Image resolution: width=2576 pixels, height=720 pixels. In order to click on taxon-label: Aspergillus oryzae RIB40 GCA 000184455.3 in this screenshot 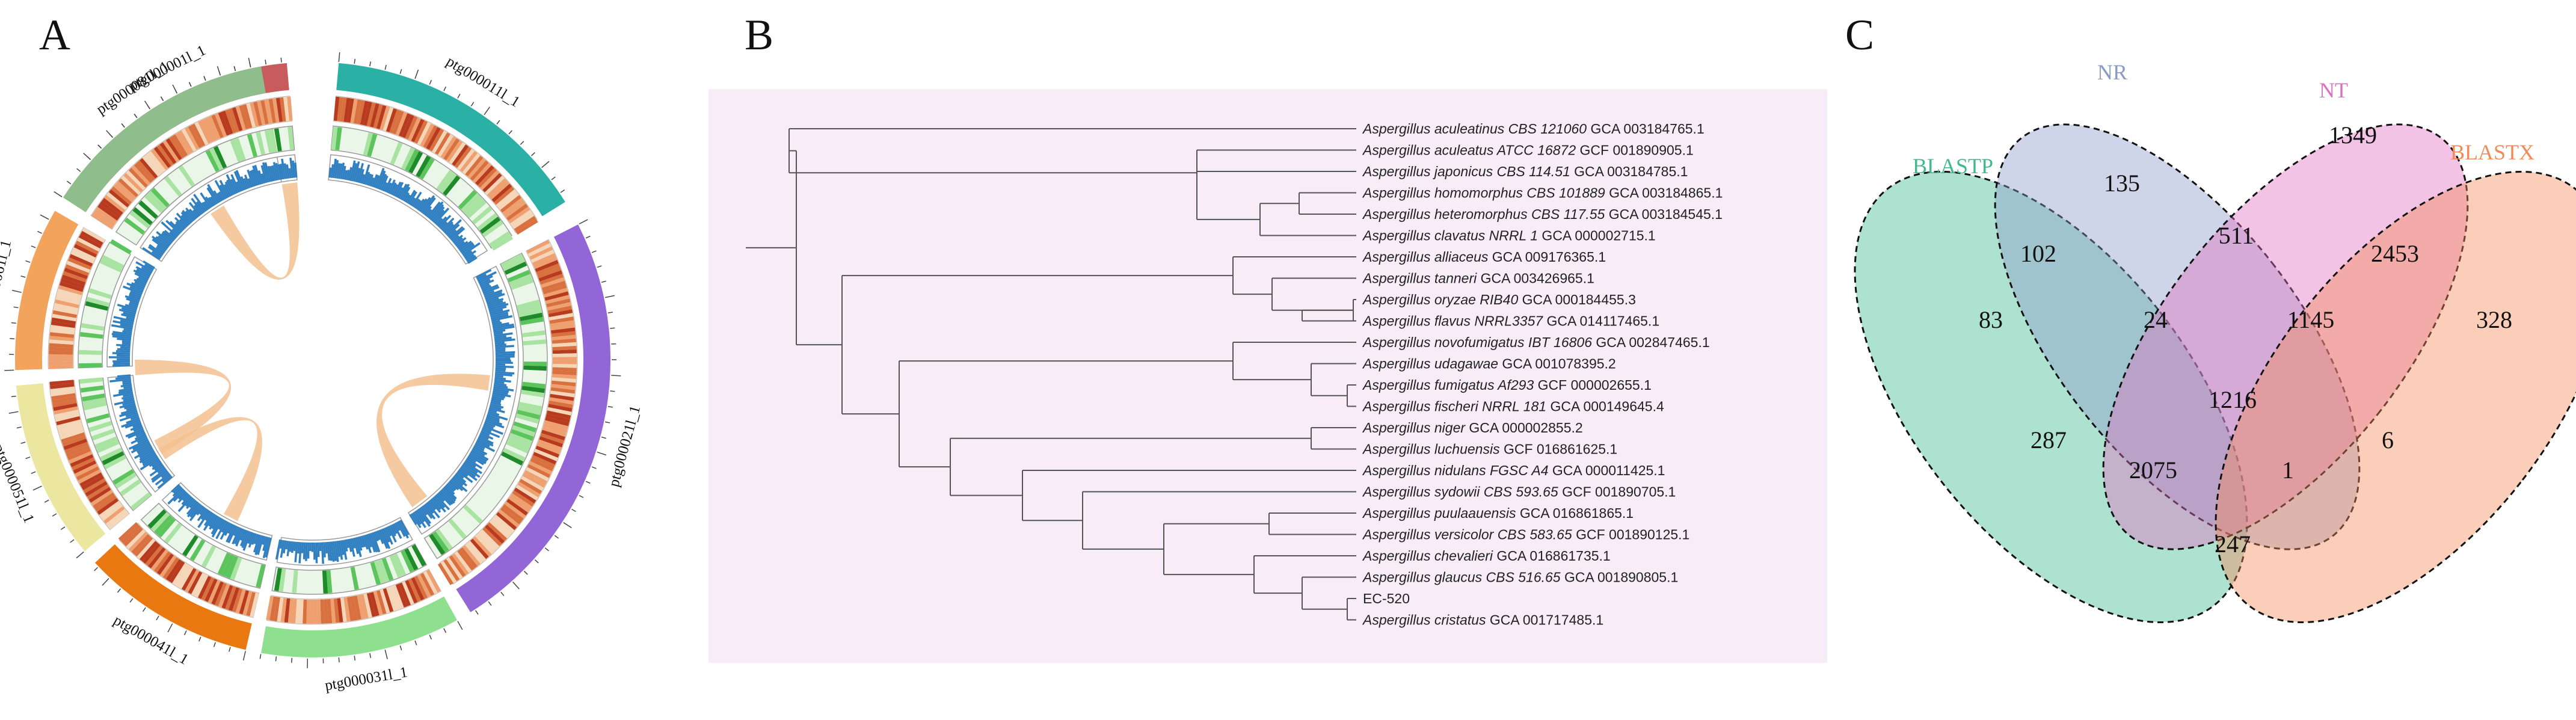, I will do `click(1499, 299)`.